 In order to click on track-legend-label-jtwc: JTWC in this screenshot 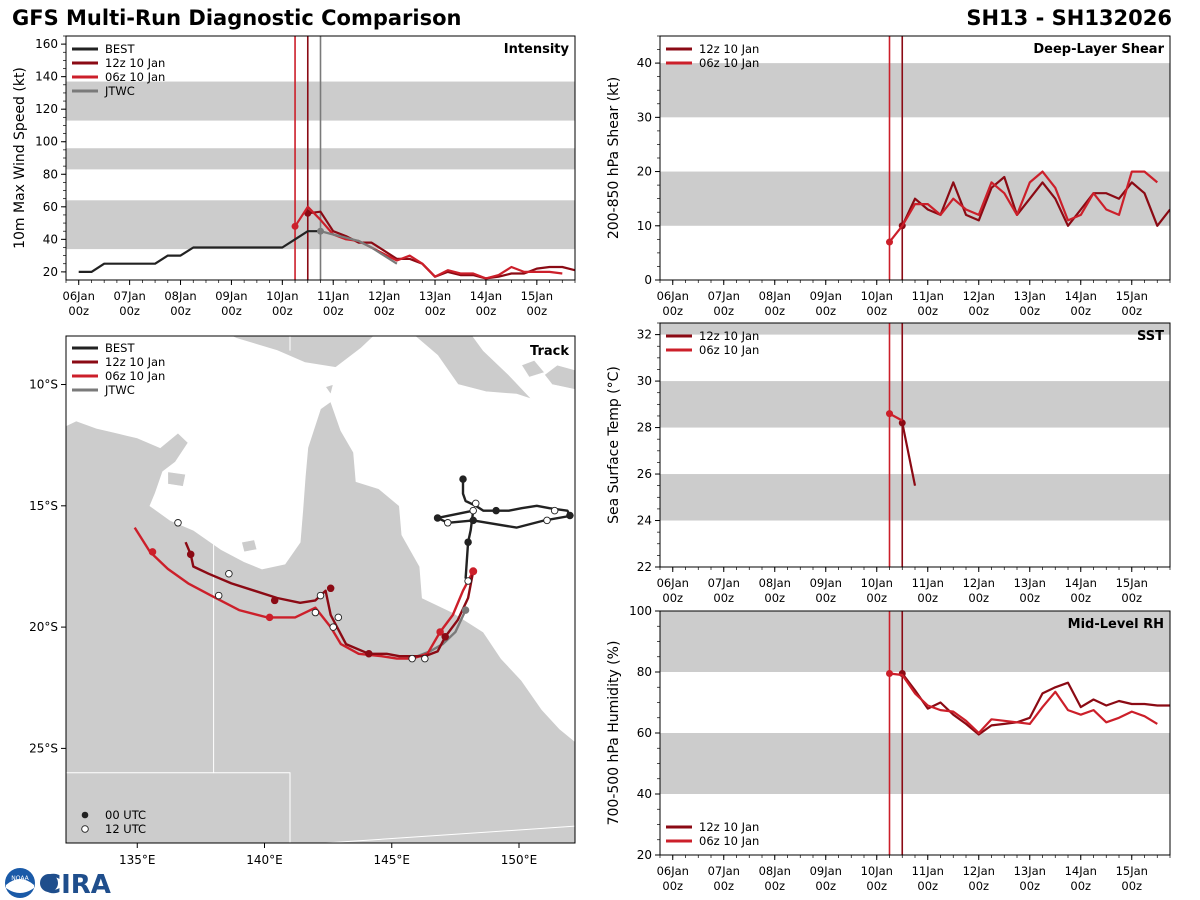, I will do `click(119, 390)`.